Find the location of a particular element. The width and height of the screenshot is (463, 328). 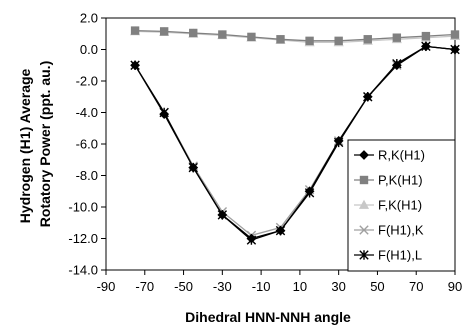

y-tick-label: -6.0 is located at coordinates (87, 144).